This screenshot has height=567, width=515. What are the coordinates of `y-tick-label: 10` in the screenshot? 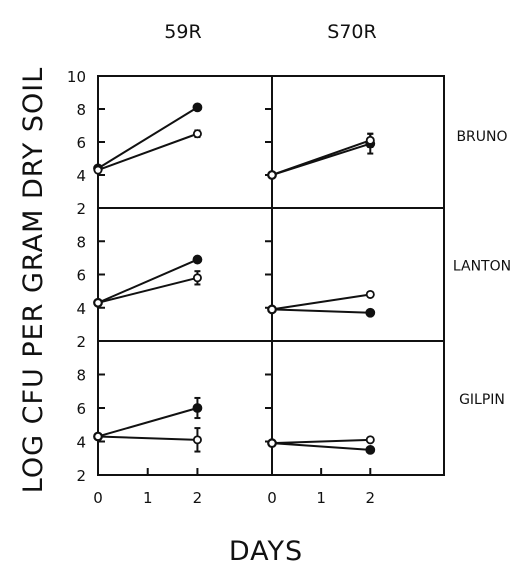 It's located at (76, 77).